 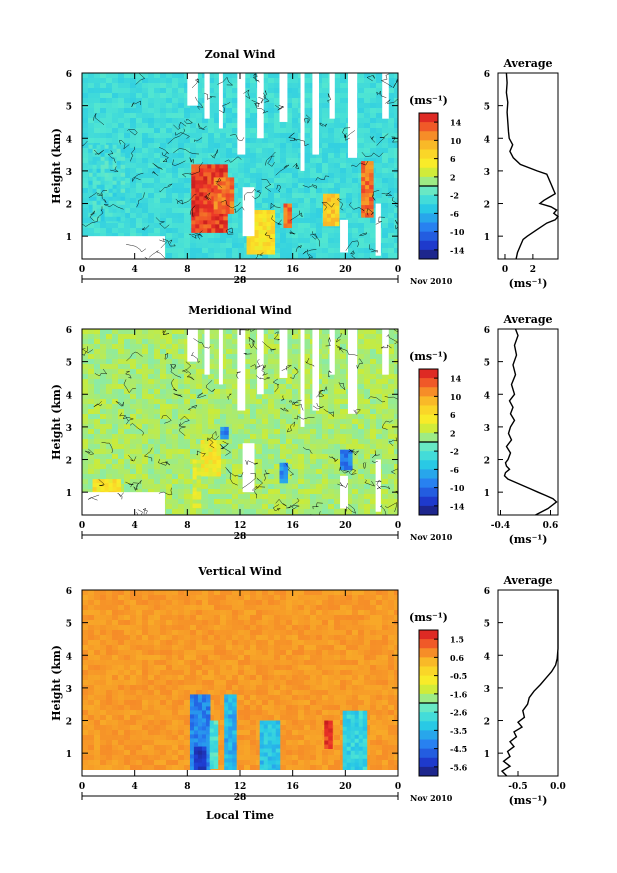 What do you see at coordinates (240, 281) in the screenshot?
I see `date-day: 28` at bounding box center [240, 281].